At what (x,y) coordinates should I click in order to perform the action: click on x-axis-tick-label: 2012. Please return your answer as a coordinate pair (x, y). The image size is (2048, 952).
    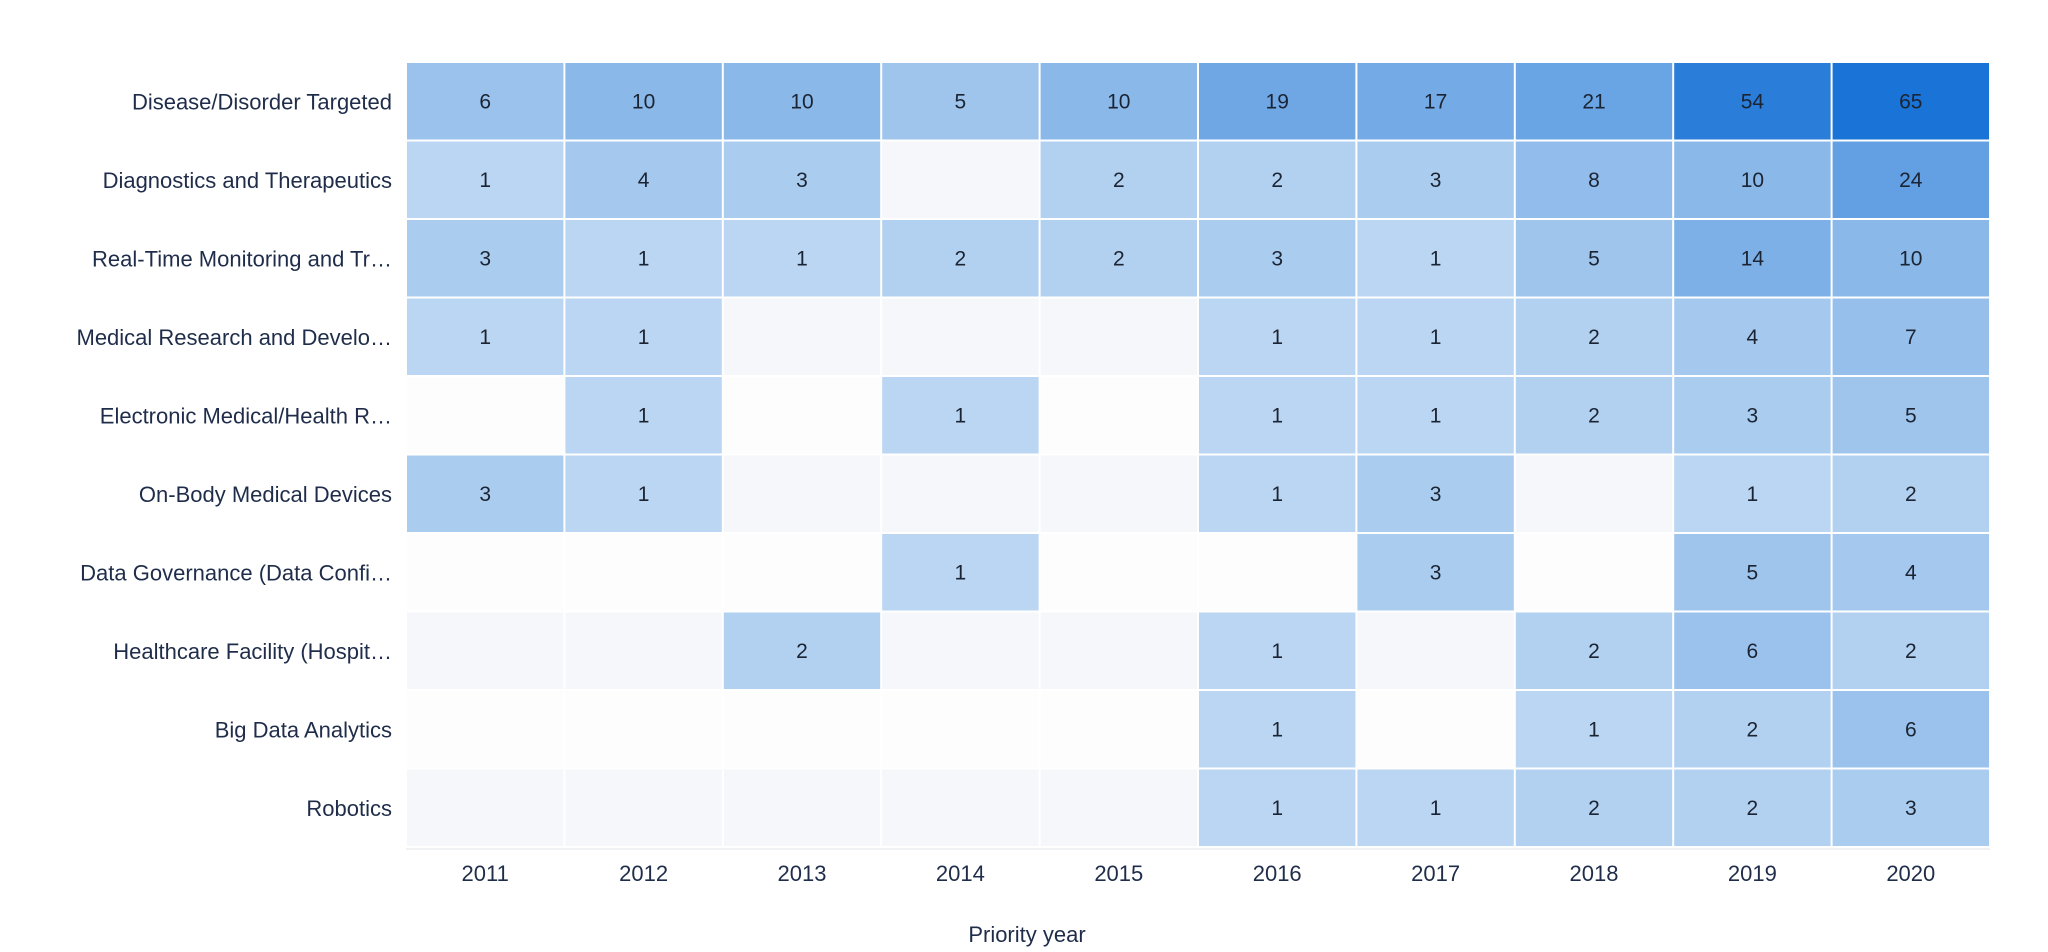
    Looking at the image, I should click on (643, 873).